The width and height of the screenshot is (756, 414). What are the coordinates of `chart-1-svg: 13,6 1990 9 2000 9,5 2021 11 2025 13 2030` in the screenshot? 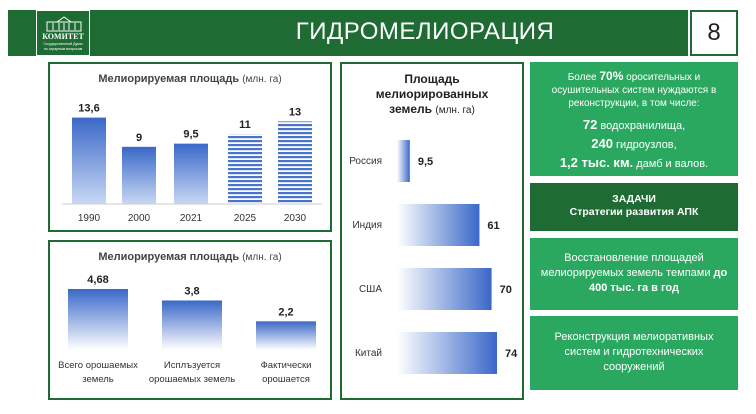 It's located at (192, 163).